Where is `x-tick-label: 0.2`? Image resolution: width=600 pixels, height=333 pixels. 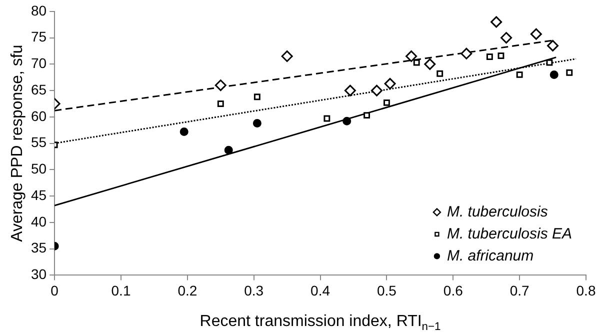
x-tick-label: 0.2 is located at coordinates (188, 290).